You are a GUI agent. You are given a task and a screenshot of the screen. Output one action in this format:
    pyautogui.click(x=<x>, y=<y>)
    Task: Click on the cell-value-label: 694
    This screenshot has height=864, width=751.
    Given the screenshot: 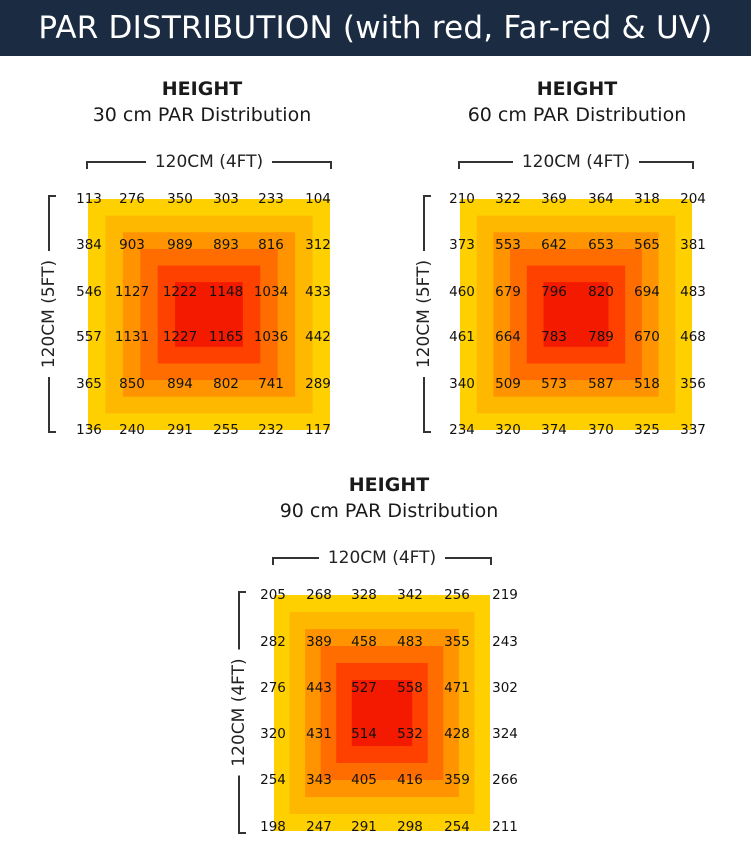 What is the action you would take?
    pyautogui.click(x=647, y=292)
    